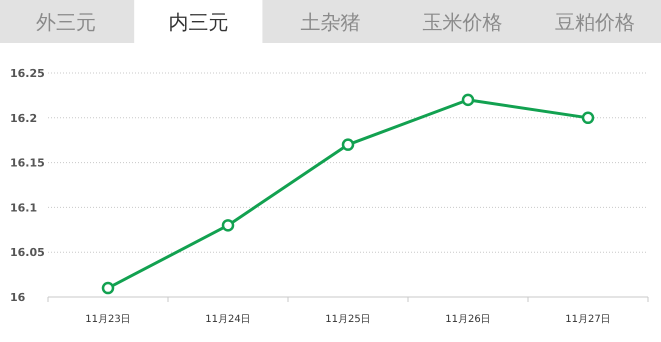  What do you see at coordinates (27, 73) in the screenshot?
I see `y-tick-label: 16.25` at bounding box center [27, 73].